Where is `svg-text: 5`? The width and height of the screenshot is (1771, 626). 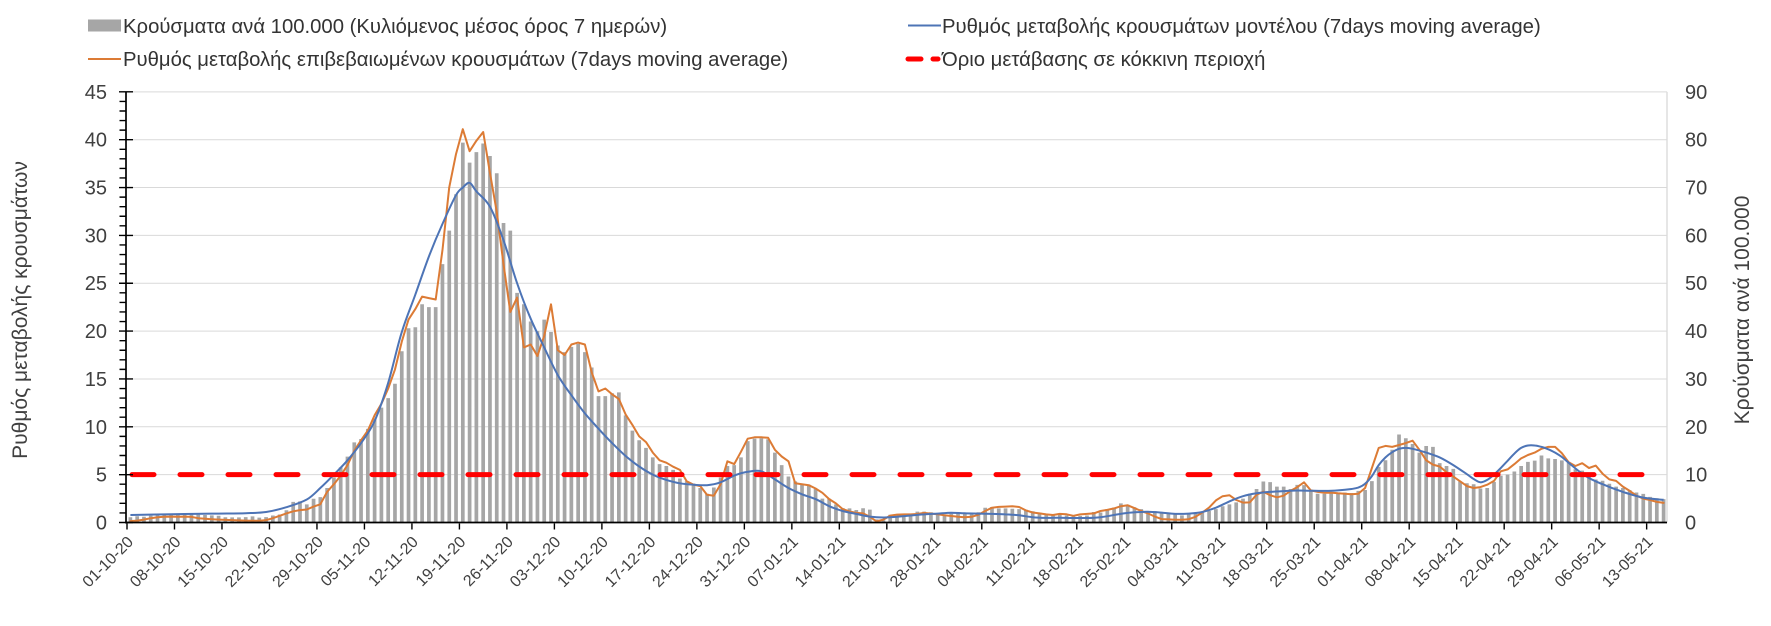
svg-text: 5 is located at coordinates (101, 476).